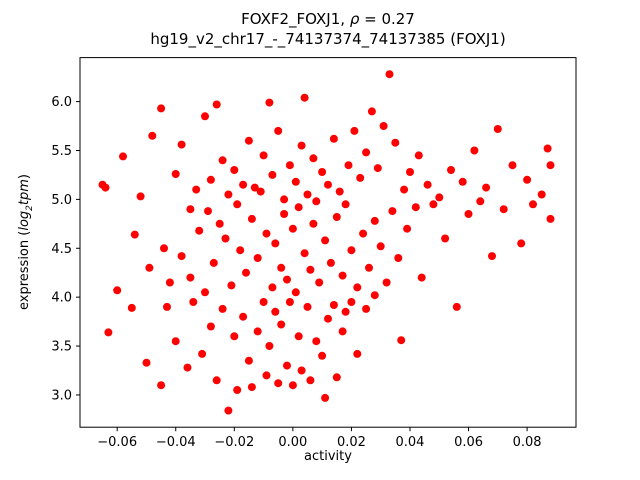 The image size is (640, 480). What do you see at coordinates (117, 442) in the screenshot?
I see `x-tick-label: −0.06` at bounding box center [117, 442].